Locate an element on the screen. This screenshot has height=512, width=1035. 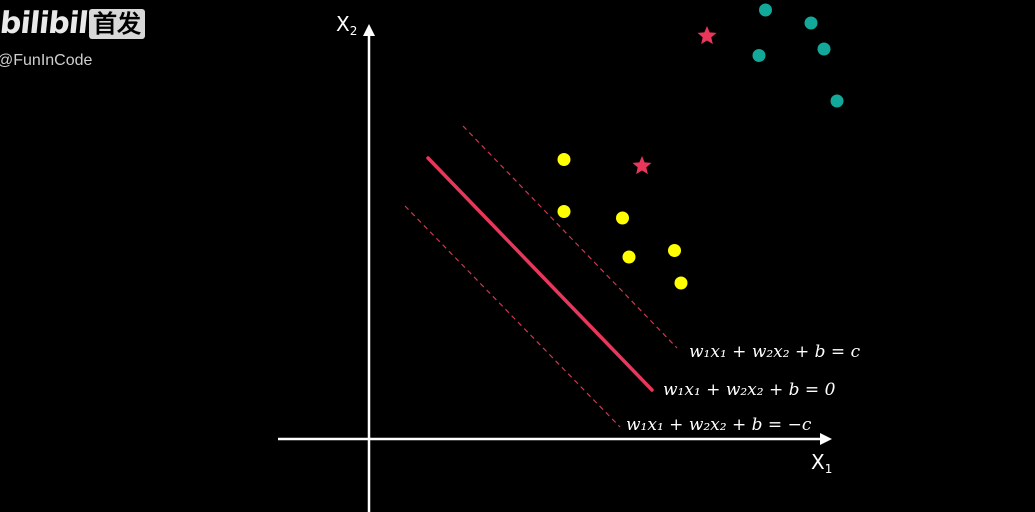
equation-hyperplane: w₁x₁ + w₂x₂ + b = 0 is located at coordinates (749, 390).